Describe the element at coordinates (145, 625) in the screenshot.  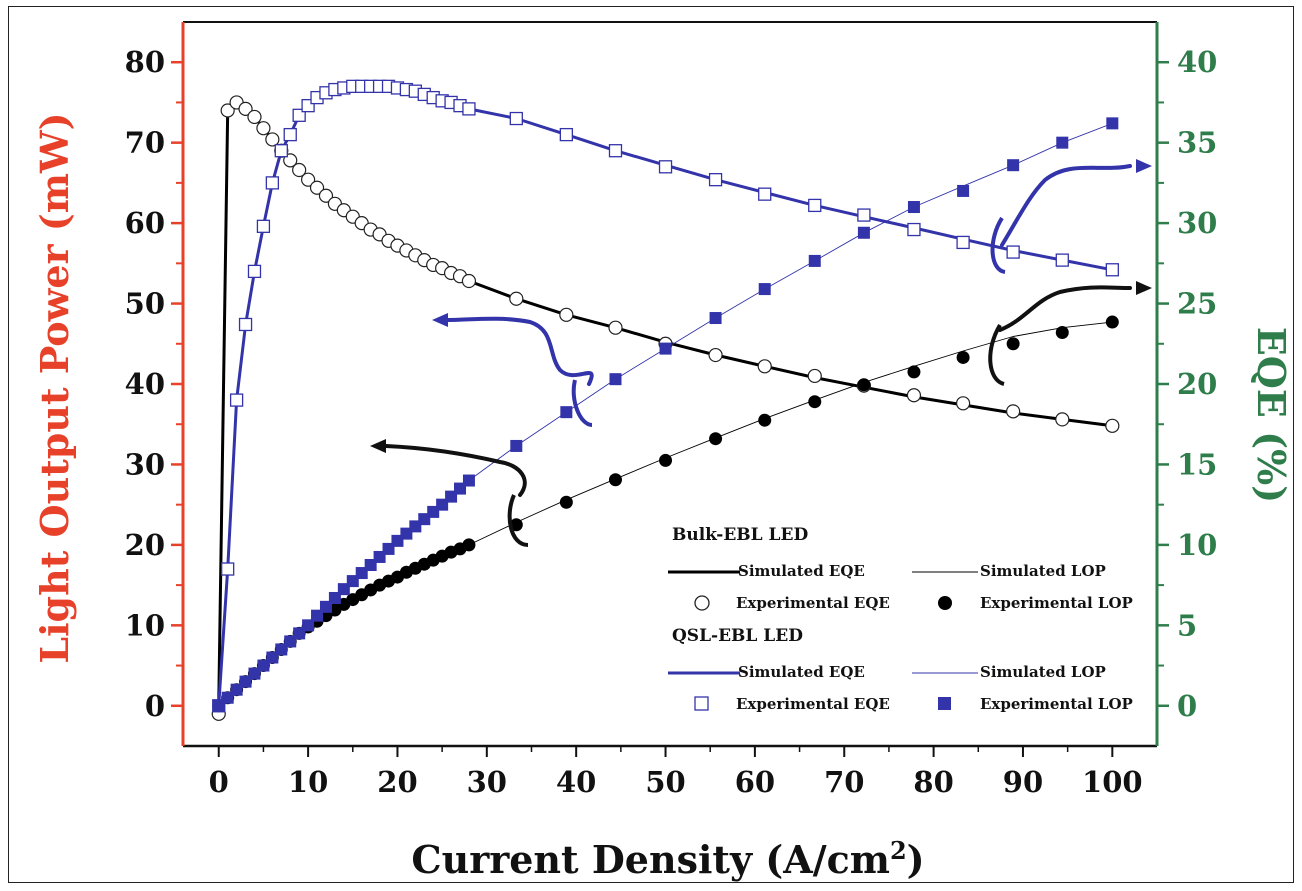
I see `y-left-tick-label: 10` at that location.